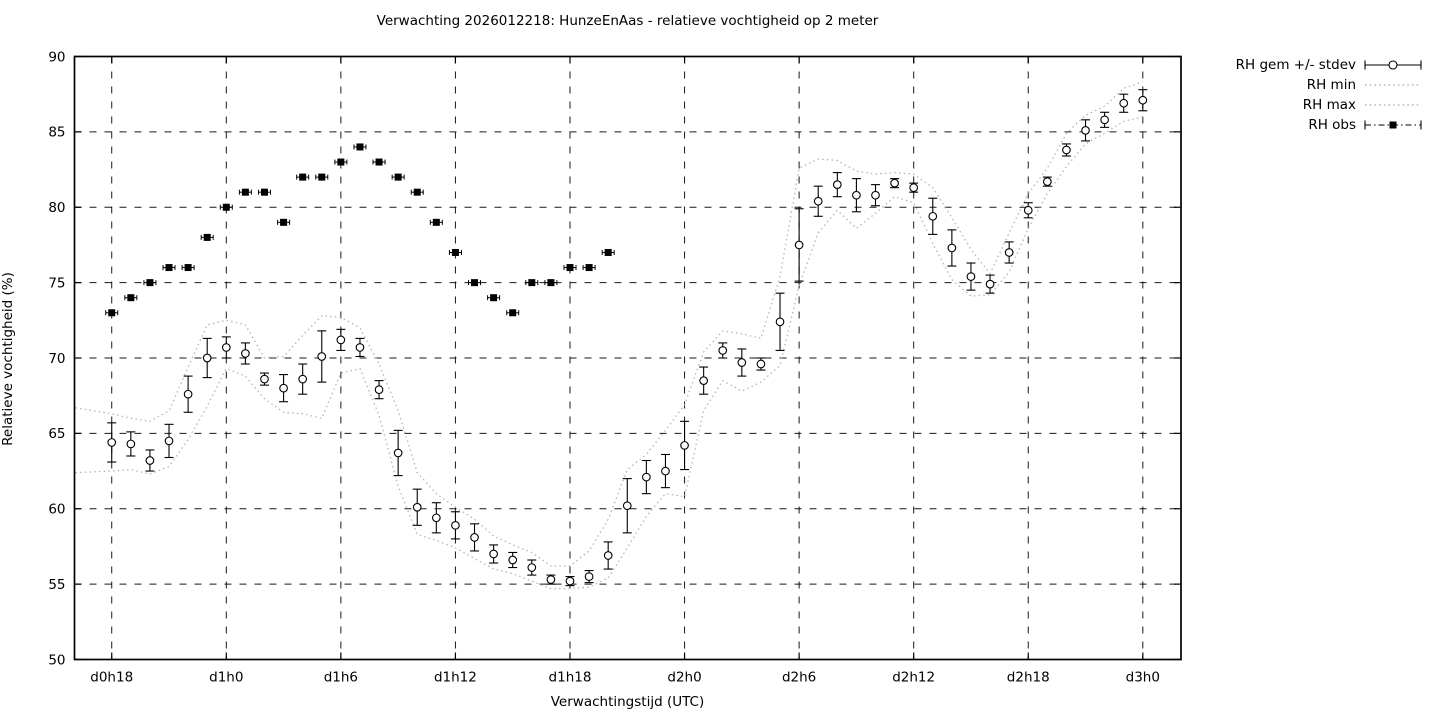  What do you see at coordinates (684, 678) in the screenshot?
I see `x-tick-label: d2h0` at bounding box center [684, 678].